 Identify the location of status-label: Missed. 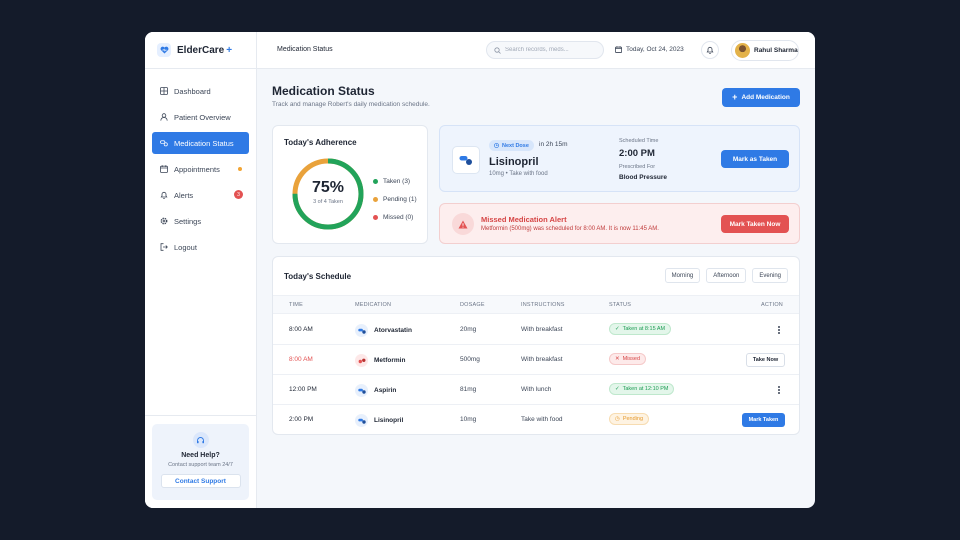
(631, 359).